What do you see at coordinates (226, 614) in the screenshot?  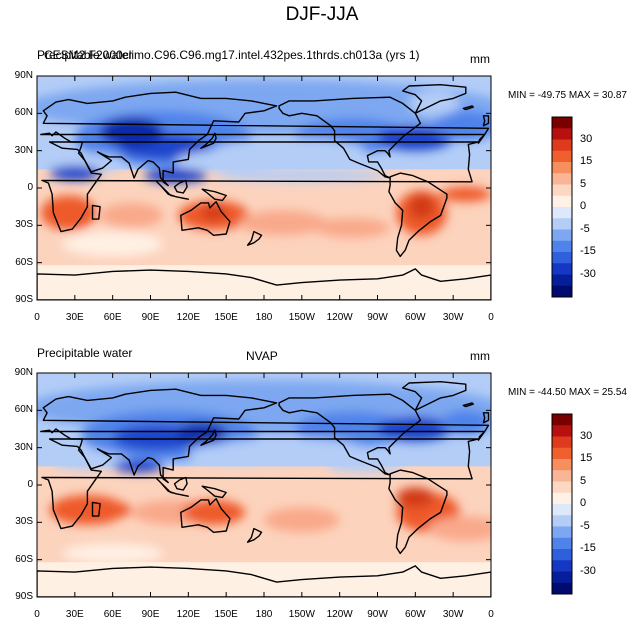 I see `lon-tick-label: 150E` at bounding box center [226, 614].